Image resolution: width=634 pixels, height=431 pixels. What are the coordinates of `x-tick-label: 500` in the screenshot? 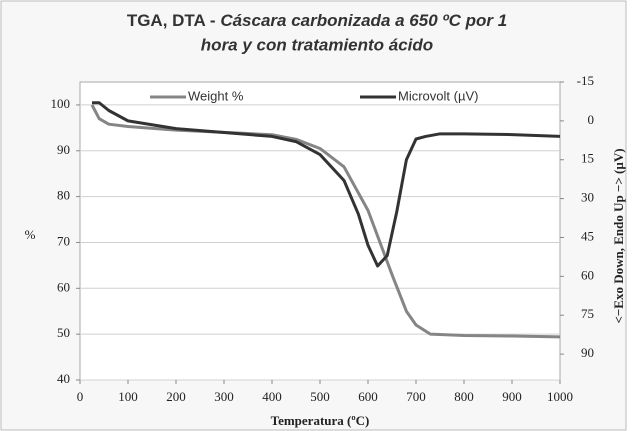 It's located at (320, 396).